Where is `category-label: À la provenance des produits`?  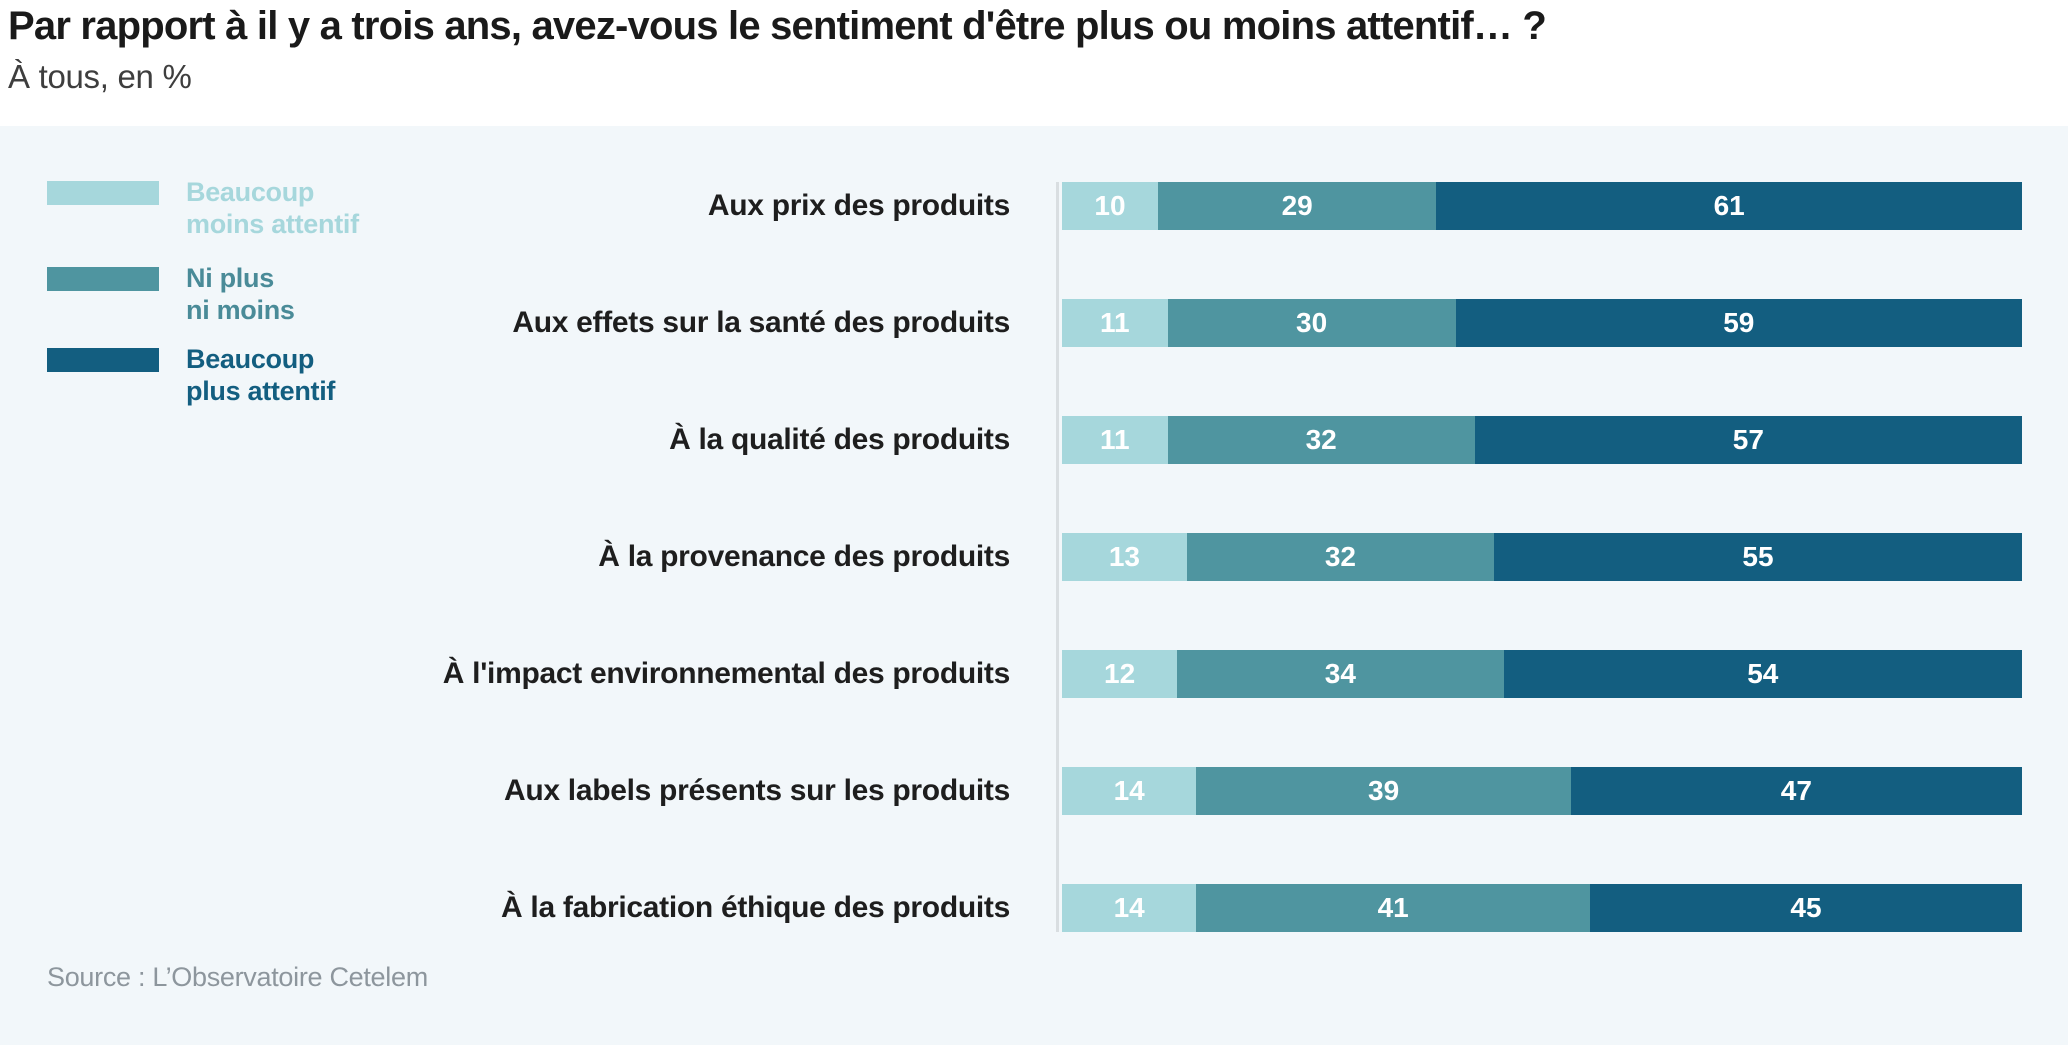 category-label: À la provenance des produits is located at coordinates (804, 556).